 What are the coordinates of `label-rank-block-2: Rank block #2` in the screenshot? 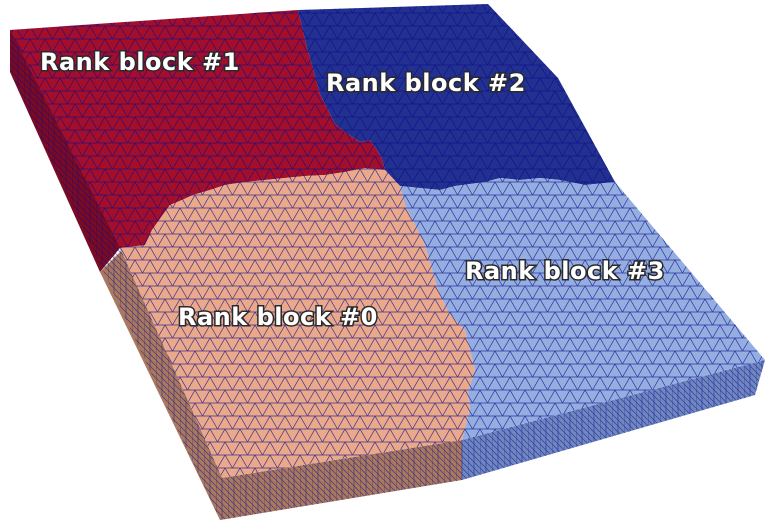 It's located at (426, 83).